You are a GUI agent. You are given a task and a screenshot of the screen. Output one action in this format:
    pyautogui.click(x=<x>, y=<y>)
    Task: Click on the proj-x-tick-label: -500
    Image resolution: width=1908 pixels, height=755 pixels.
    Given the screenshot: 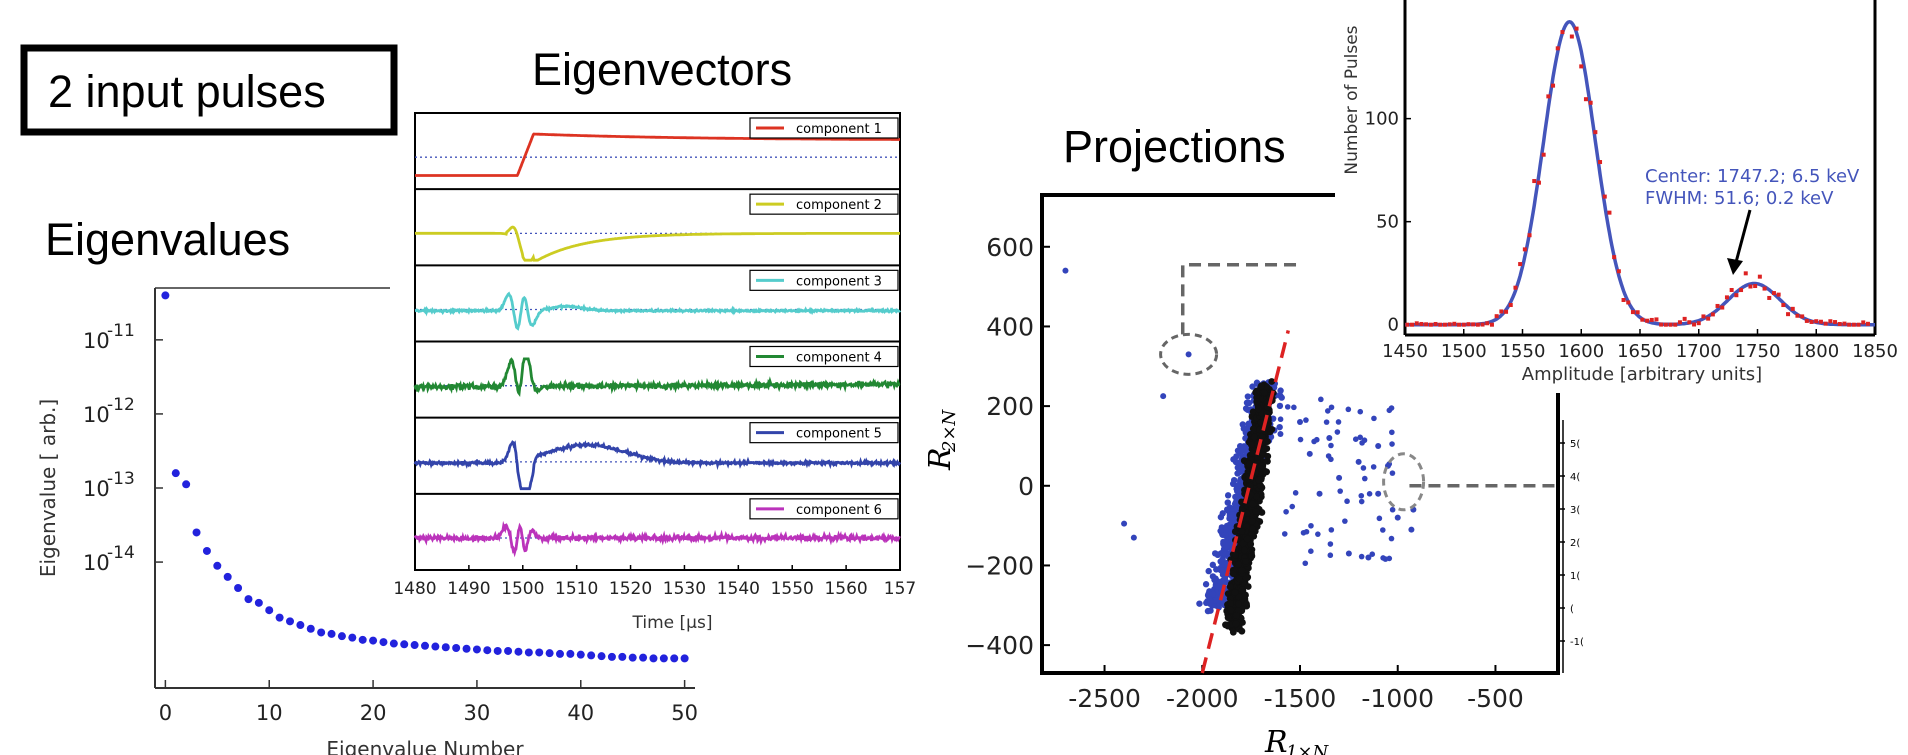 What is the action you would take?
    pyautogui.click(x=1495, y=698)
    